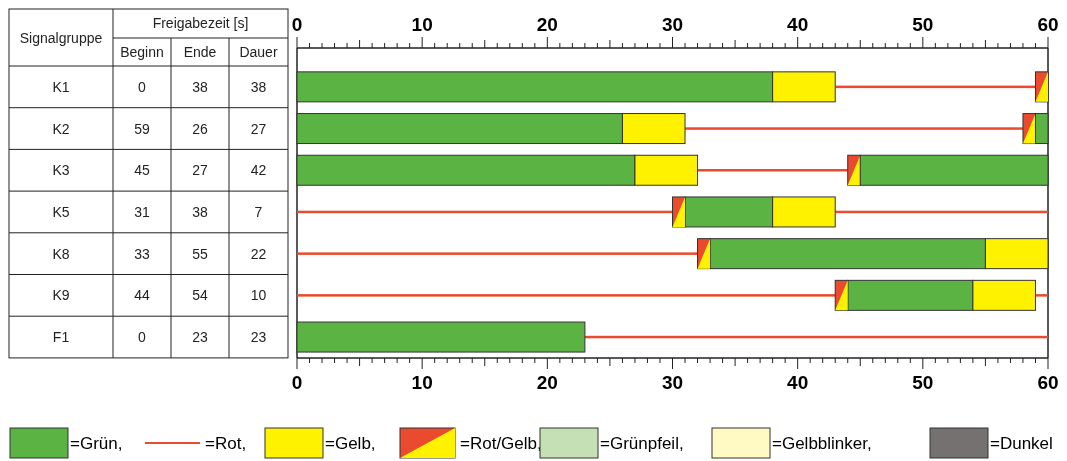 This screenshot has width=1067, height=461. What do you see at coordinates (798, 24) in the screenshot?
I see `x2-tick-label: 40` at bounding box center [798, 24].